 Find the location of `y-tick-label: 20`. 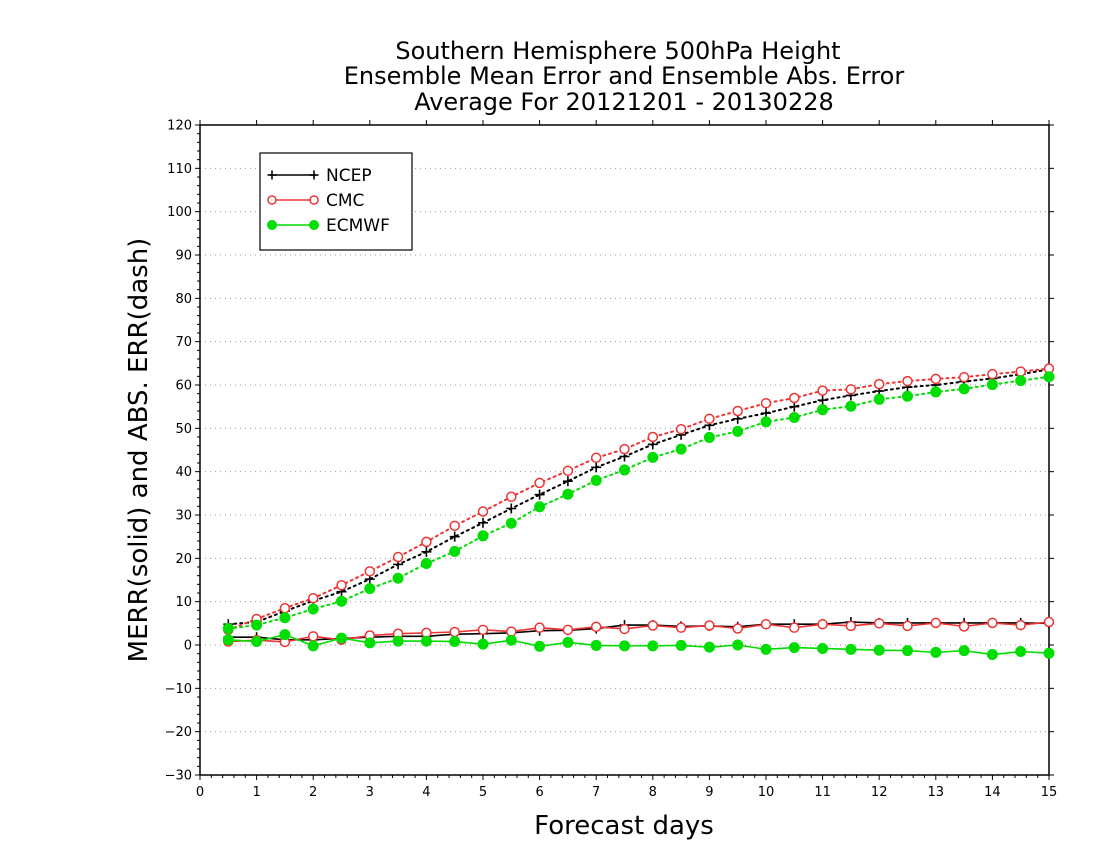

y-tick-label: 20 is located at coordinates (183, 559).